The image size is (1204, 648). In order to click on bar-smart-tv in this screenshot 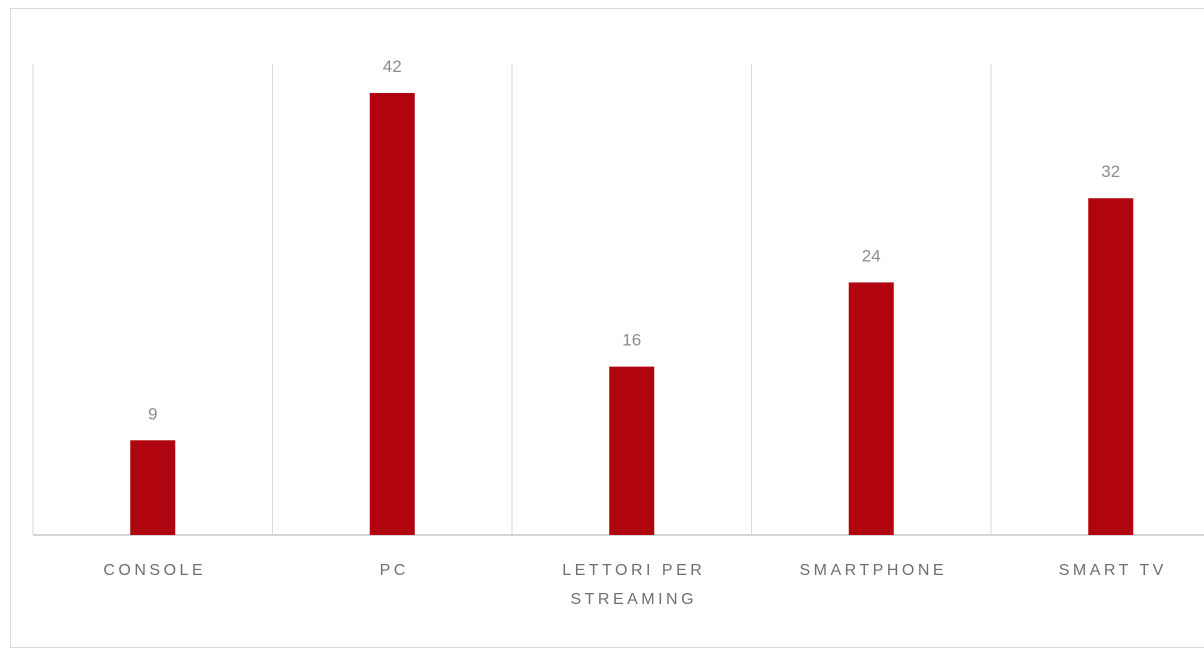, I will do `click(1111, 366)`.